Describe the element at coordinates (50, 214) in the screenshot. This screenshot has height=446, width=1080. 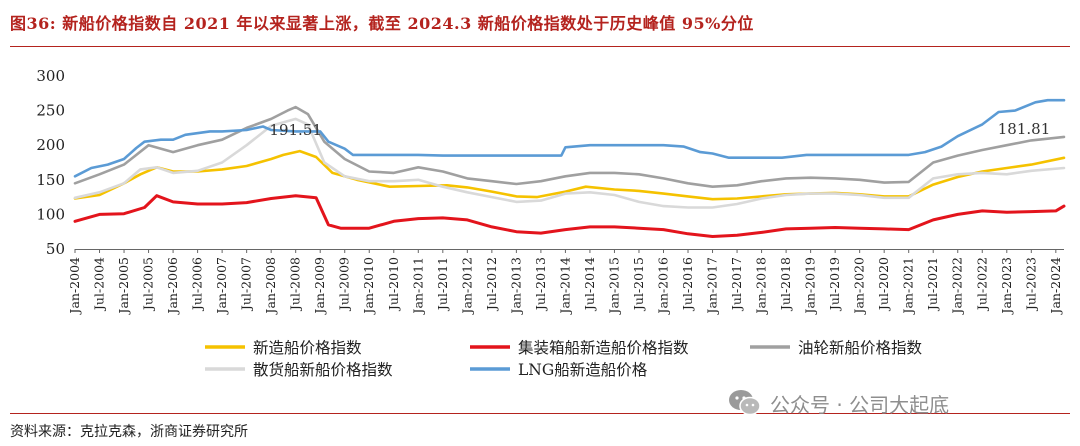
I see `y-tick-label: 100` at that location.